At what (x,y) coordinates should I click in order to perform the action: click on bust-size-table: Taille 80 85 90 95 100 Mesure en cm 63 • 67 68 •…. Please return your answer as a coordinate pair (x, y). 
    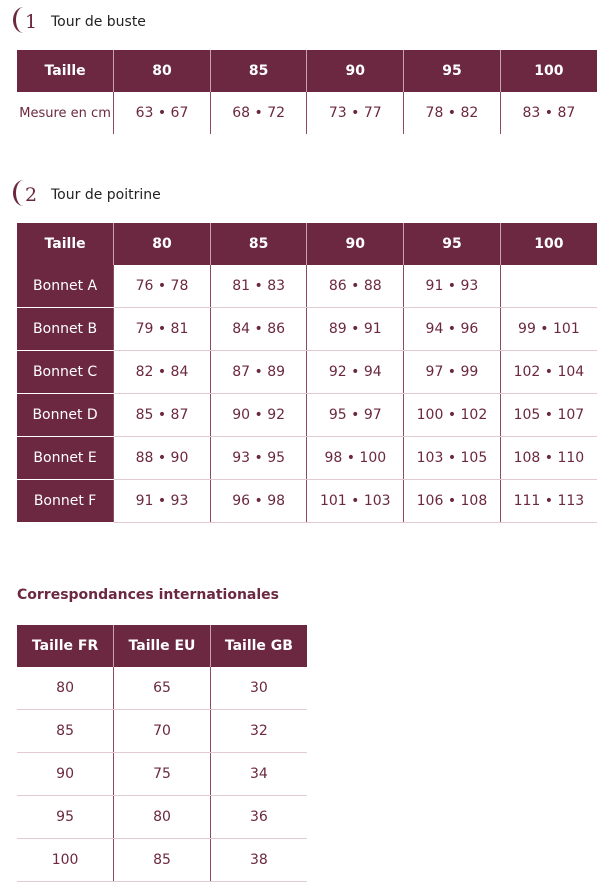
    Looking at the image, I should click on (307, 92).